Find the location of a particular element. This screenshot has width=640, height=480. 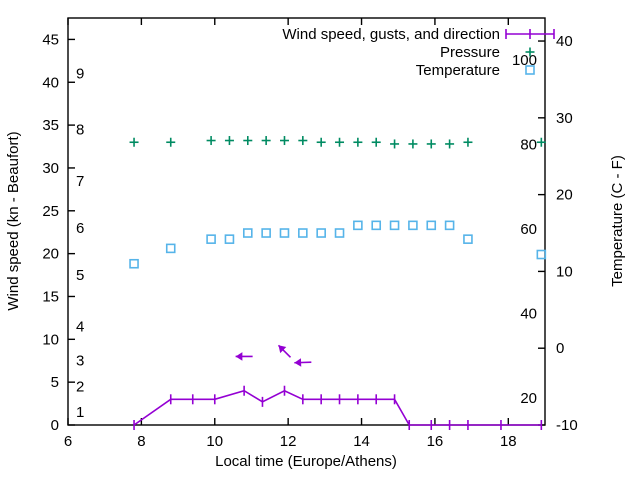

y2-tick-label: 30 is located at coordinates (564, 118).